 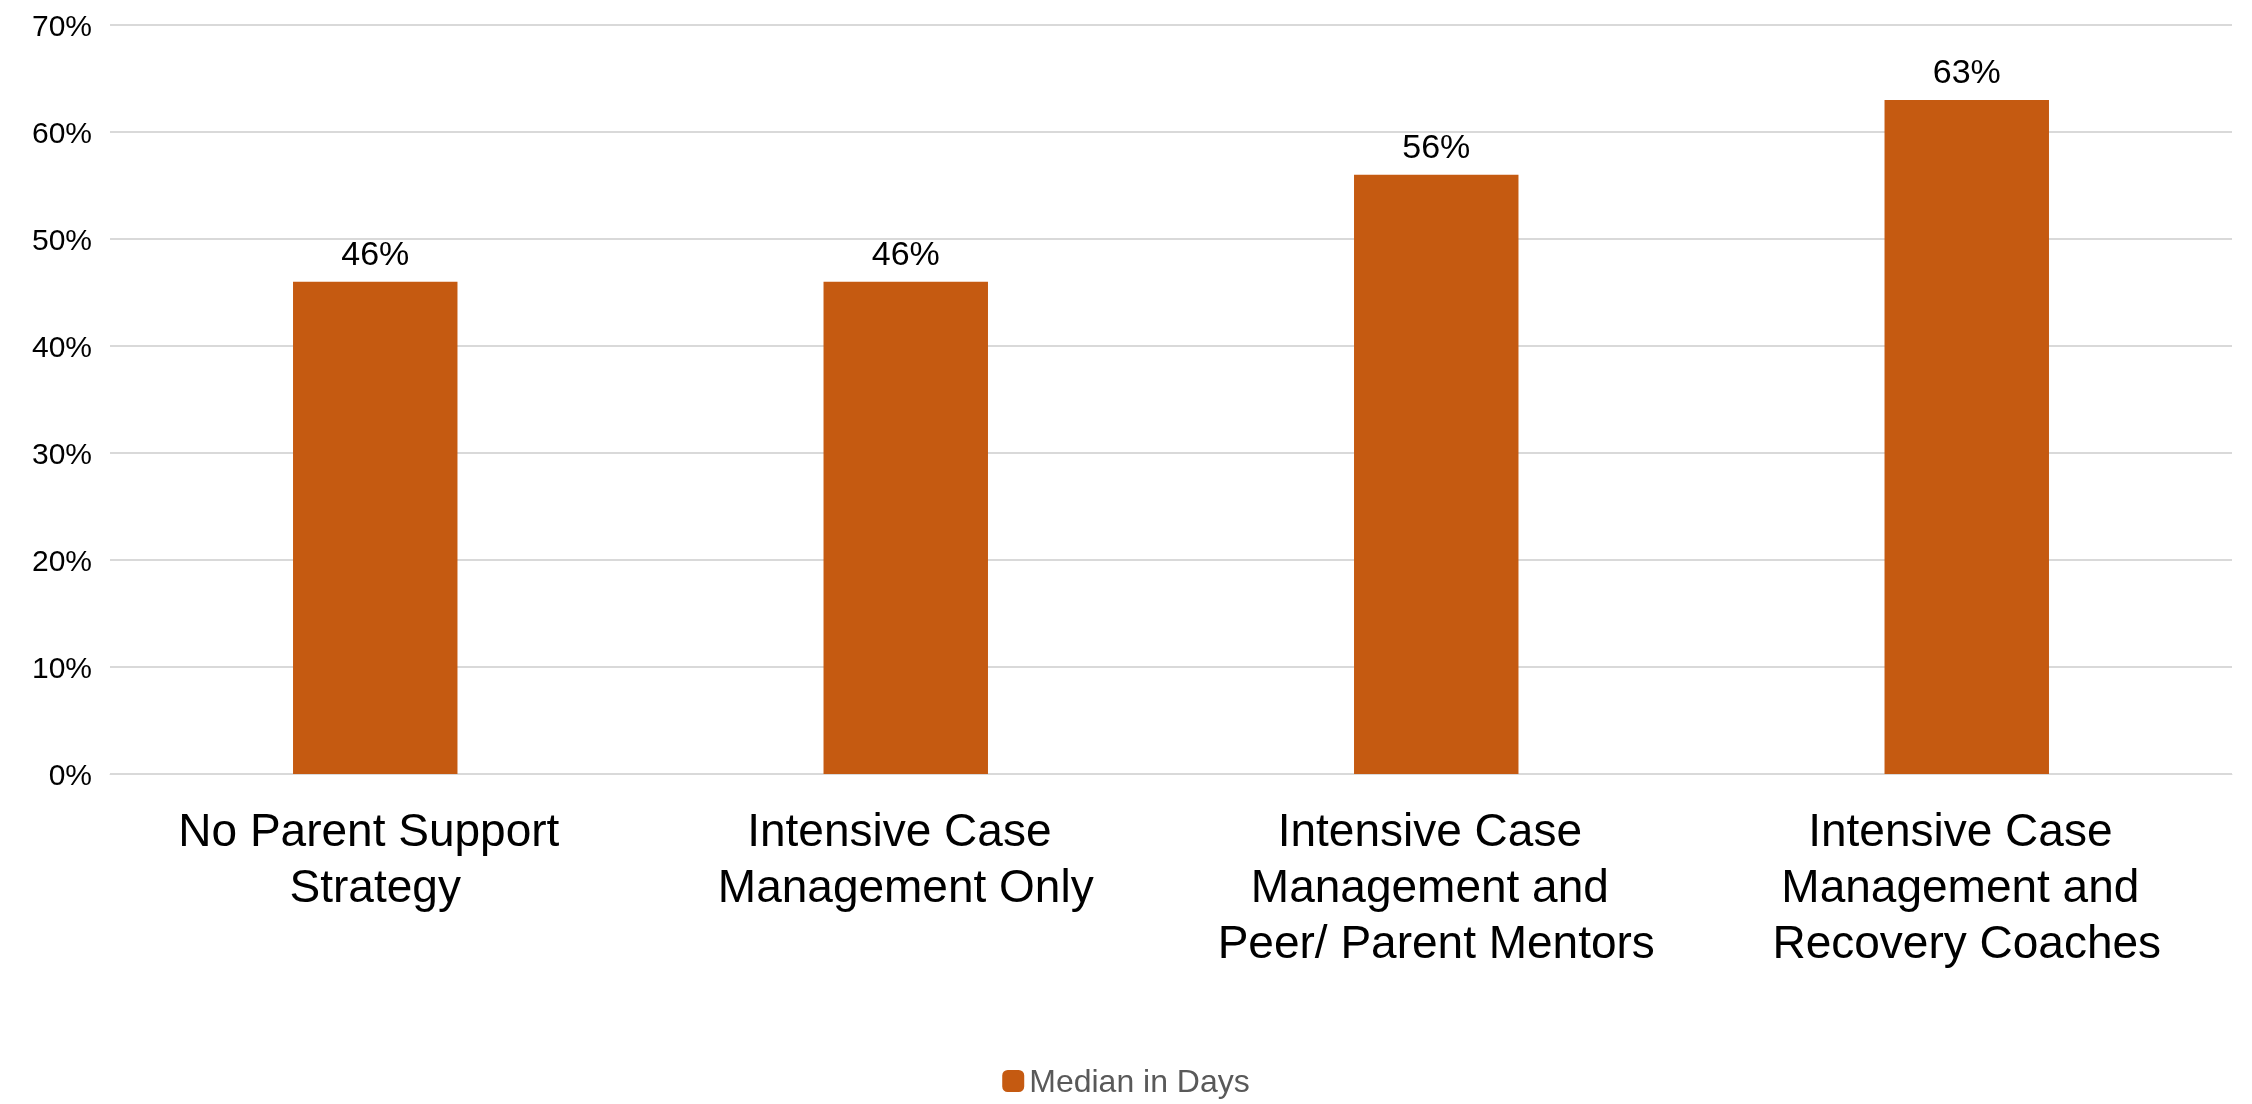 I want to click on y-tick-label: 30%, so click(x=61, y=453).